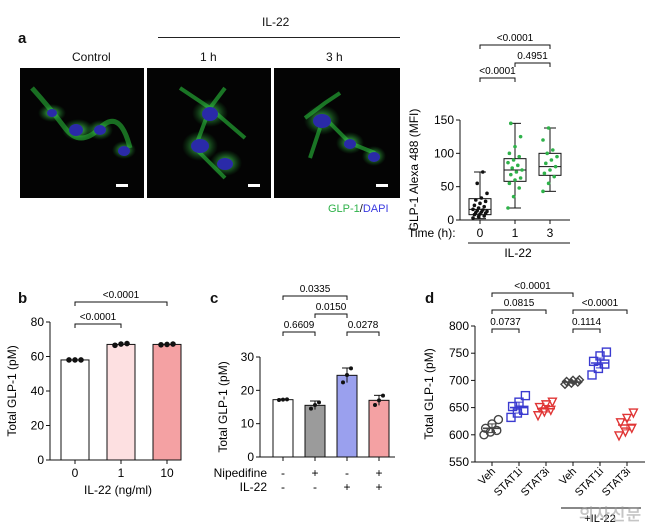 The height and width of the screenshot is (531, 660). Describe the element at coordinates (508, 482) in the screenshot. I see `d-x-tick-label: STAT1i` at that location.